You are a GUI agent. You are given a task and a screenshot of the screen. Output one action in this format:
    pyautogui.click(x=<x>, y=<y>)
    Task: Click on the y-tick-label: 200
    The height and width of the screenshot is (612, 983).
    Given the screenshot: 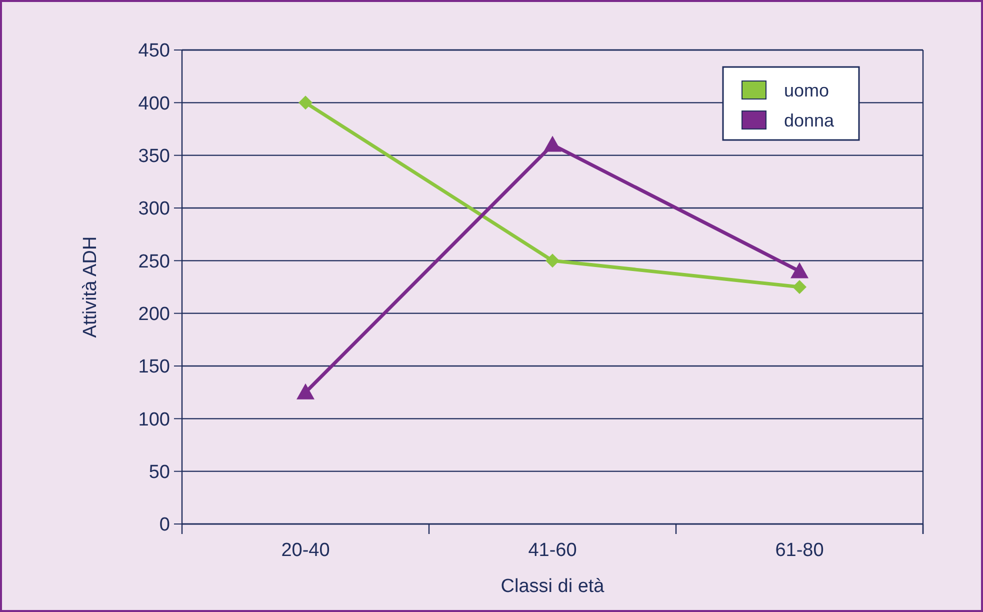 What is the action you would take?
    pyautogui.click(x=154, y=314)
    